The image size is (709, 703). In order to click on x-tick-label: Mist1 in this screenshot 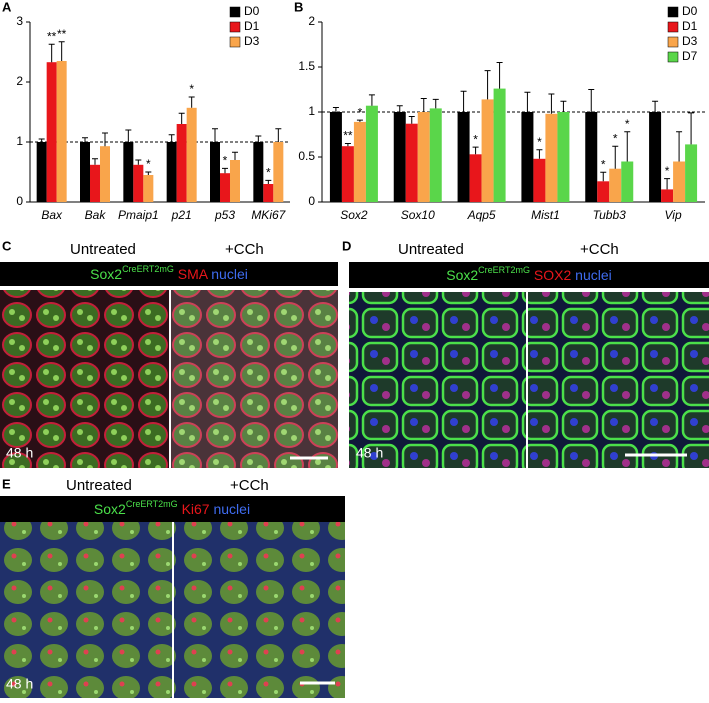, I will do `click(545, 215)`.